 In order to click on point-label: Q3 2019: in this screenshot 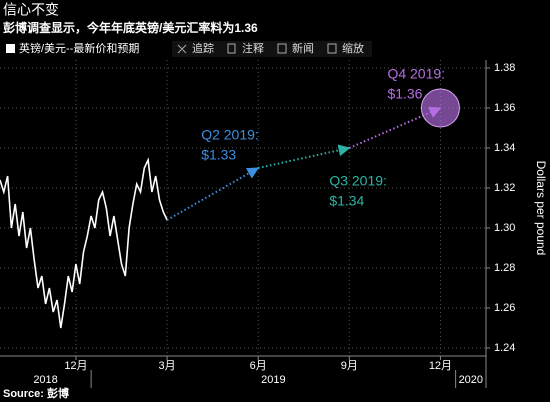, I will do `click(358, 181)`.